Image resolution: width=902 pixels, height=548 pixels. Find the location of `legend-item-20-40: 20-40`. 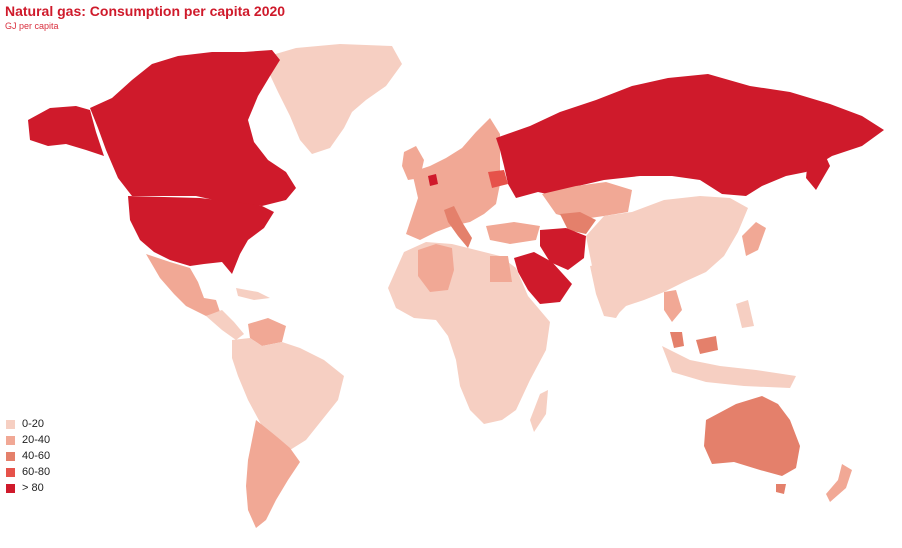

legend-item-20-40: 20-40 is located at coordinates (28, 440).